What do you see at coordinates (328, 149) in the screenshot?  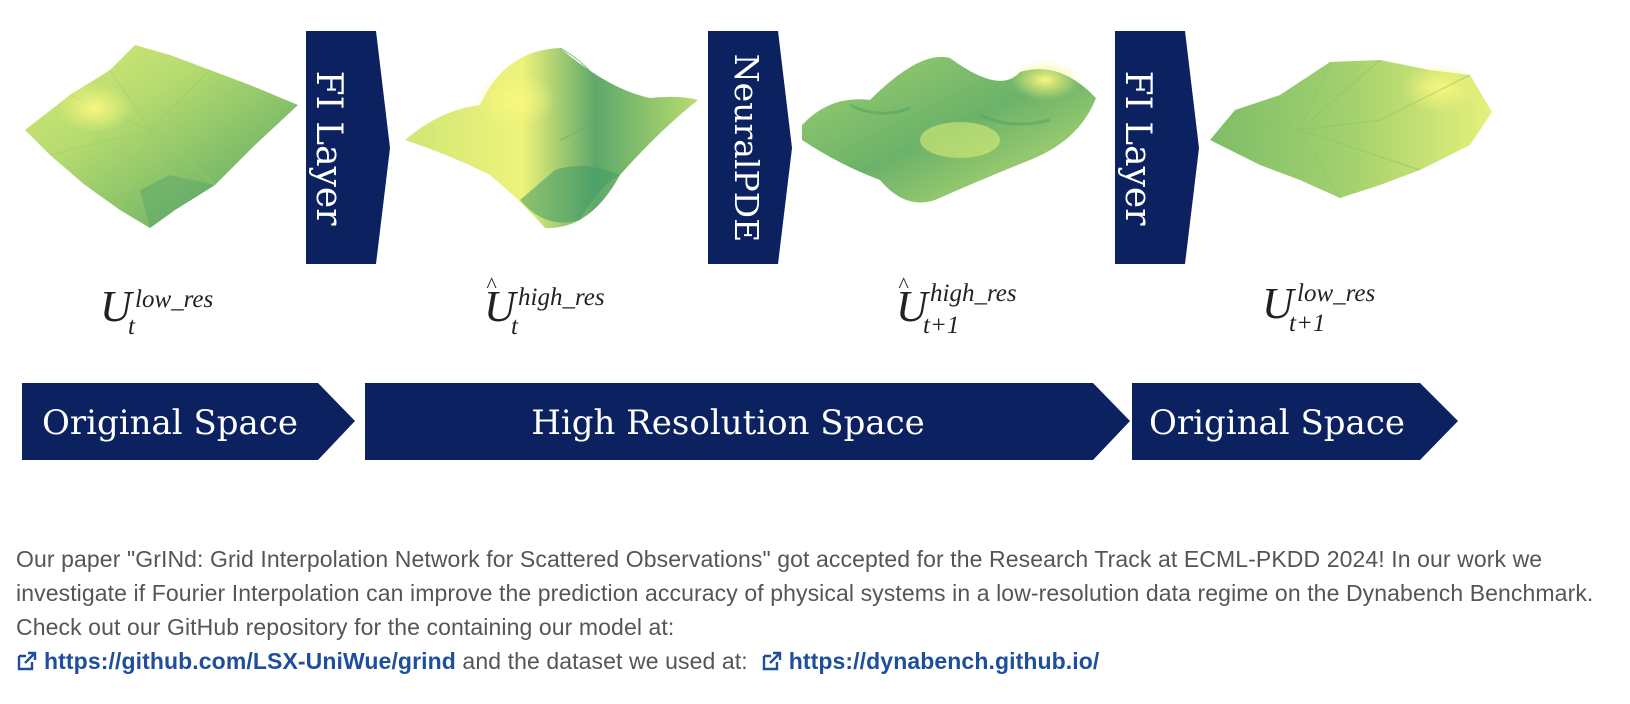 I see `fi-layer-label-1: FI Layer` at bounding box center [328, 149].